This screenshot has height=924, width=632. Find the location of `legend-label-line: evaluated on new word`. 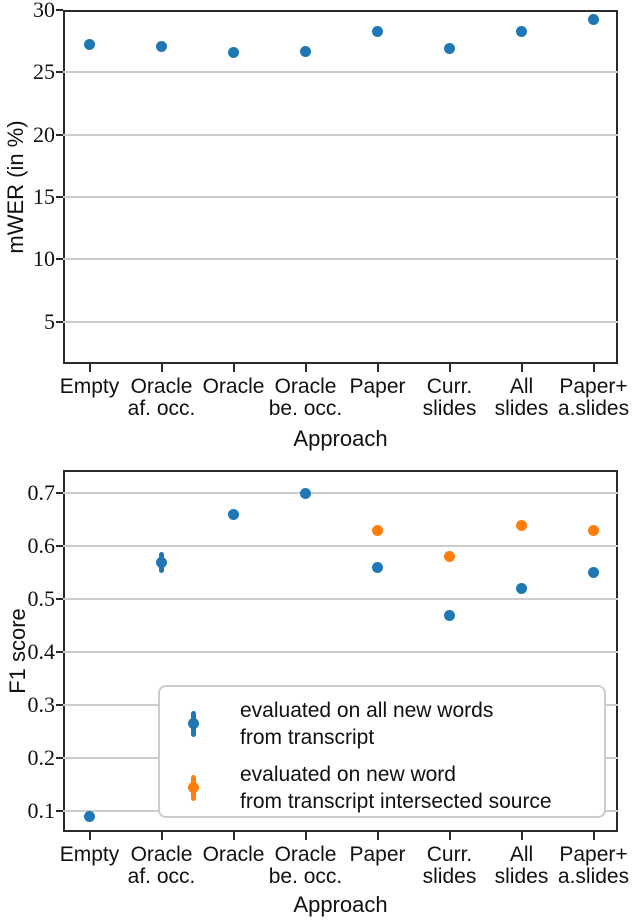

legend-label-line: evaluated on new word is located at coordinates (348, 774).